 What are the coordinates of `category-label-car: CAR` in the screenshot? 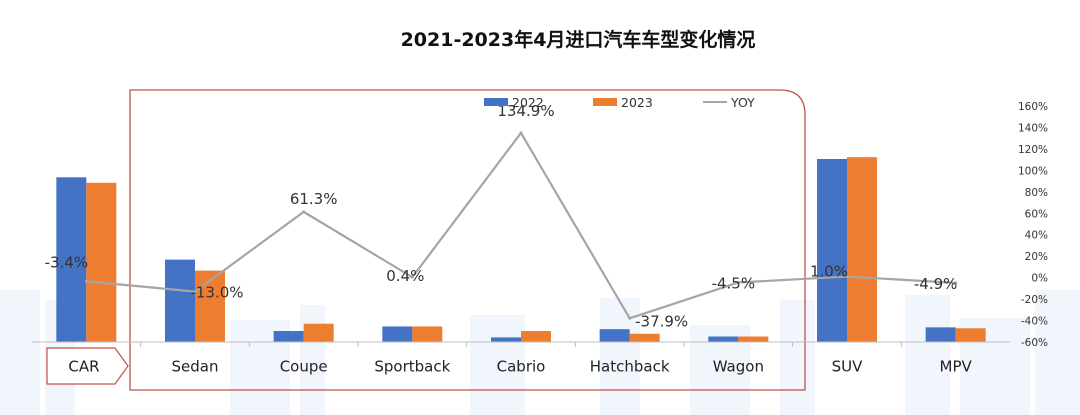 It's located at (83, 367).